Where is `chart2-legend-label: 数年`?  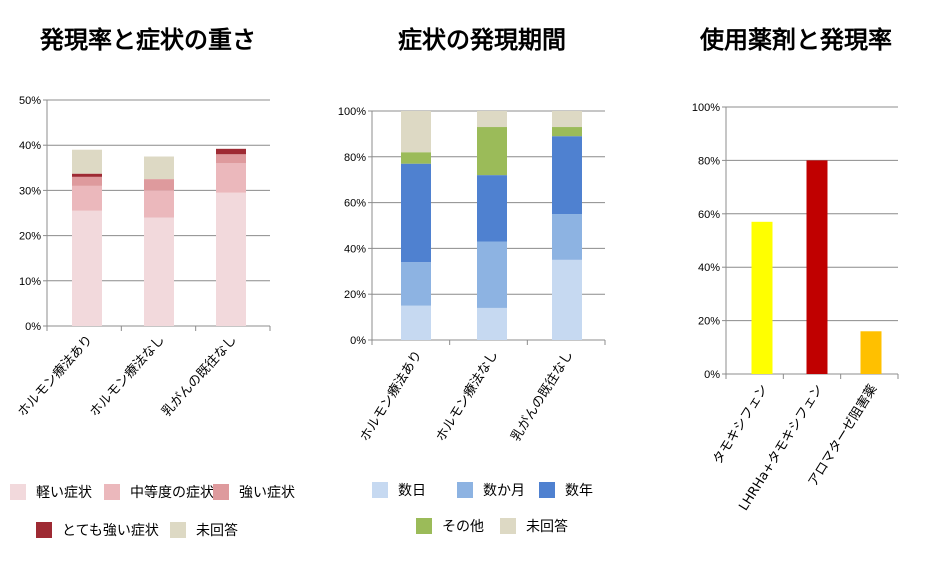
chart2-legend-label: 数年 is located at coordinates (579, 491).